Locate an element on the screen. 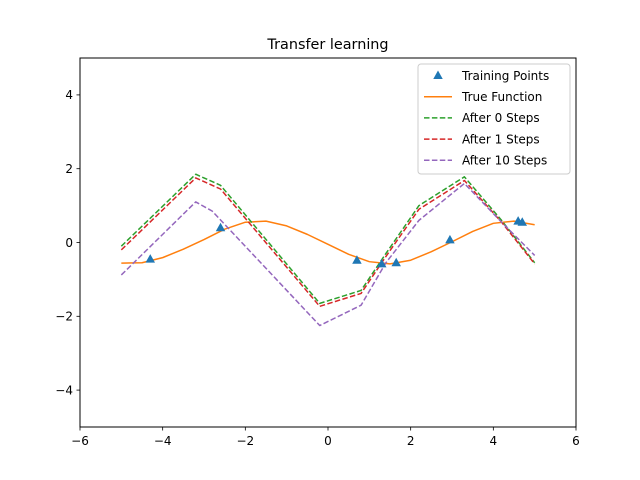 Image resolution: width=640 pixels, height=480 pixels. y-tick-label: 2 is located at coordinates (69, 169).